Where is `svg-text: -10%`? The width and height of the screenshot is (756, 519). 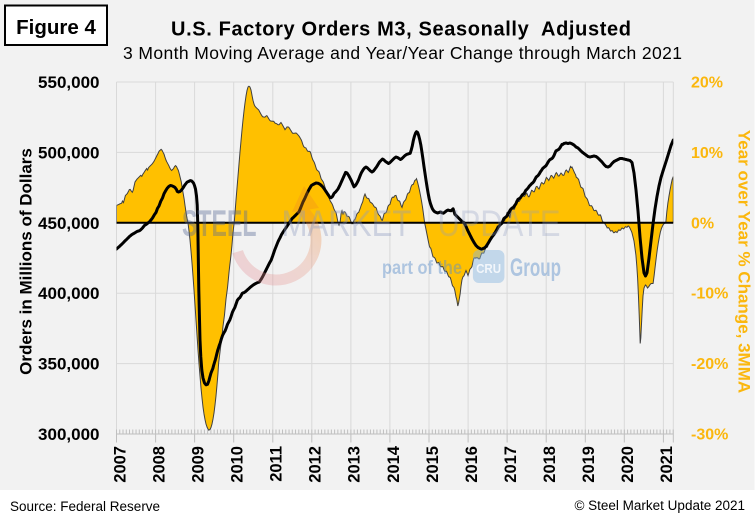
svg-text: -10% is located at coordinates (709, 294).